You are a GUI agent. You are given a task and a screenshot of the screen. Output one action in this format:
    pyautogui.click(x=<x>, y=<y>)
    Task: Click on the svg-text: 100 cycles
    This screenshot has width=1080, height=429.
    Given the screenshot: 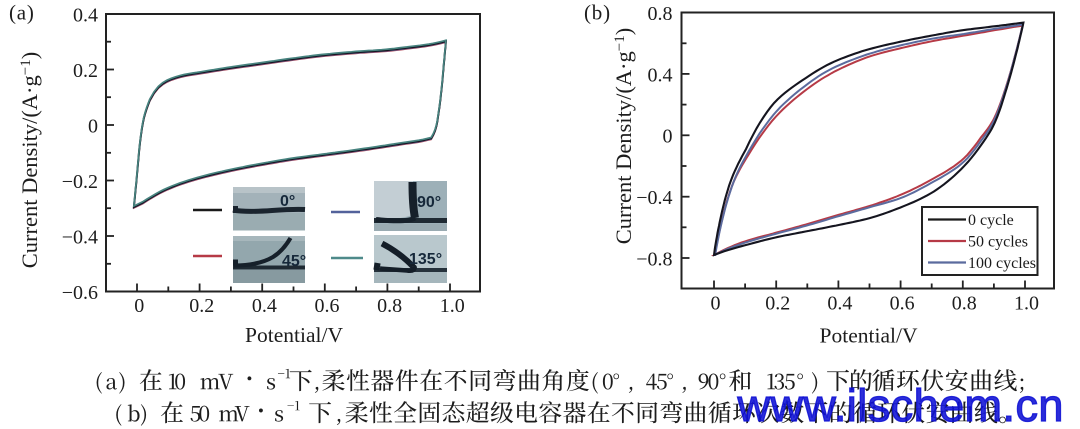 What is the action you would take?
    pyautogui.click(x=1002, y=263)
    